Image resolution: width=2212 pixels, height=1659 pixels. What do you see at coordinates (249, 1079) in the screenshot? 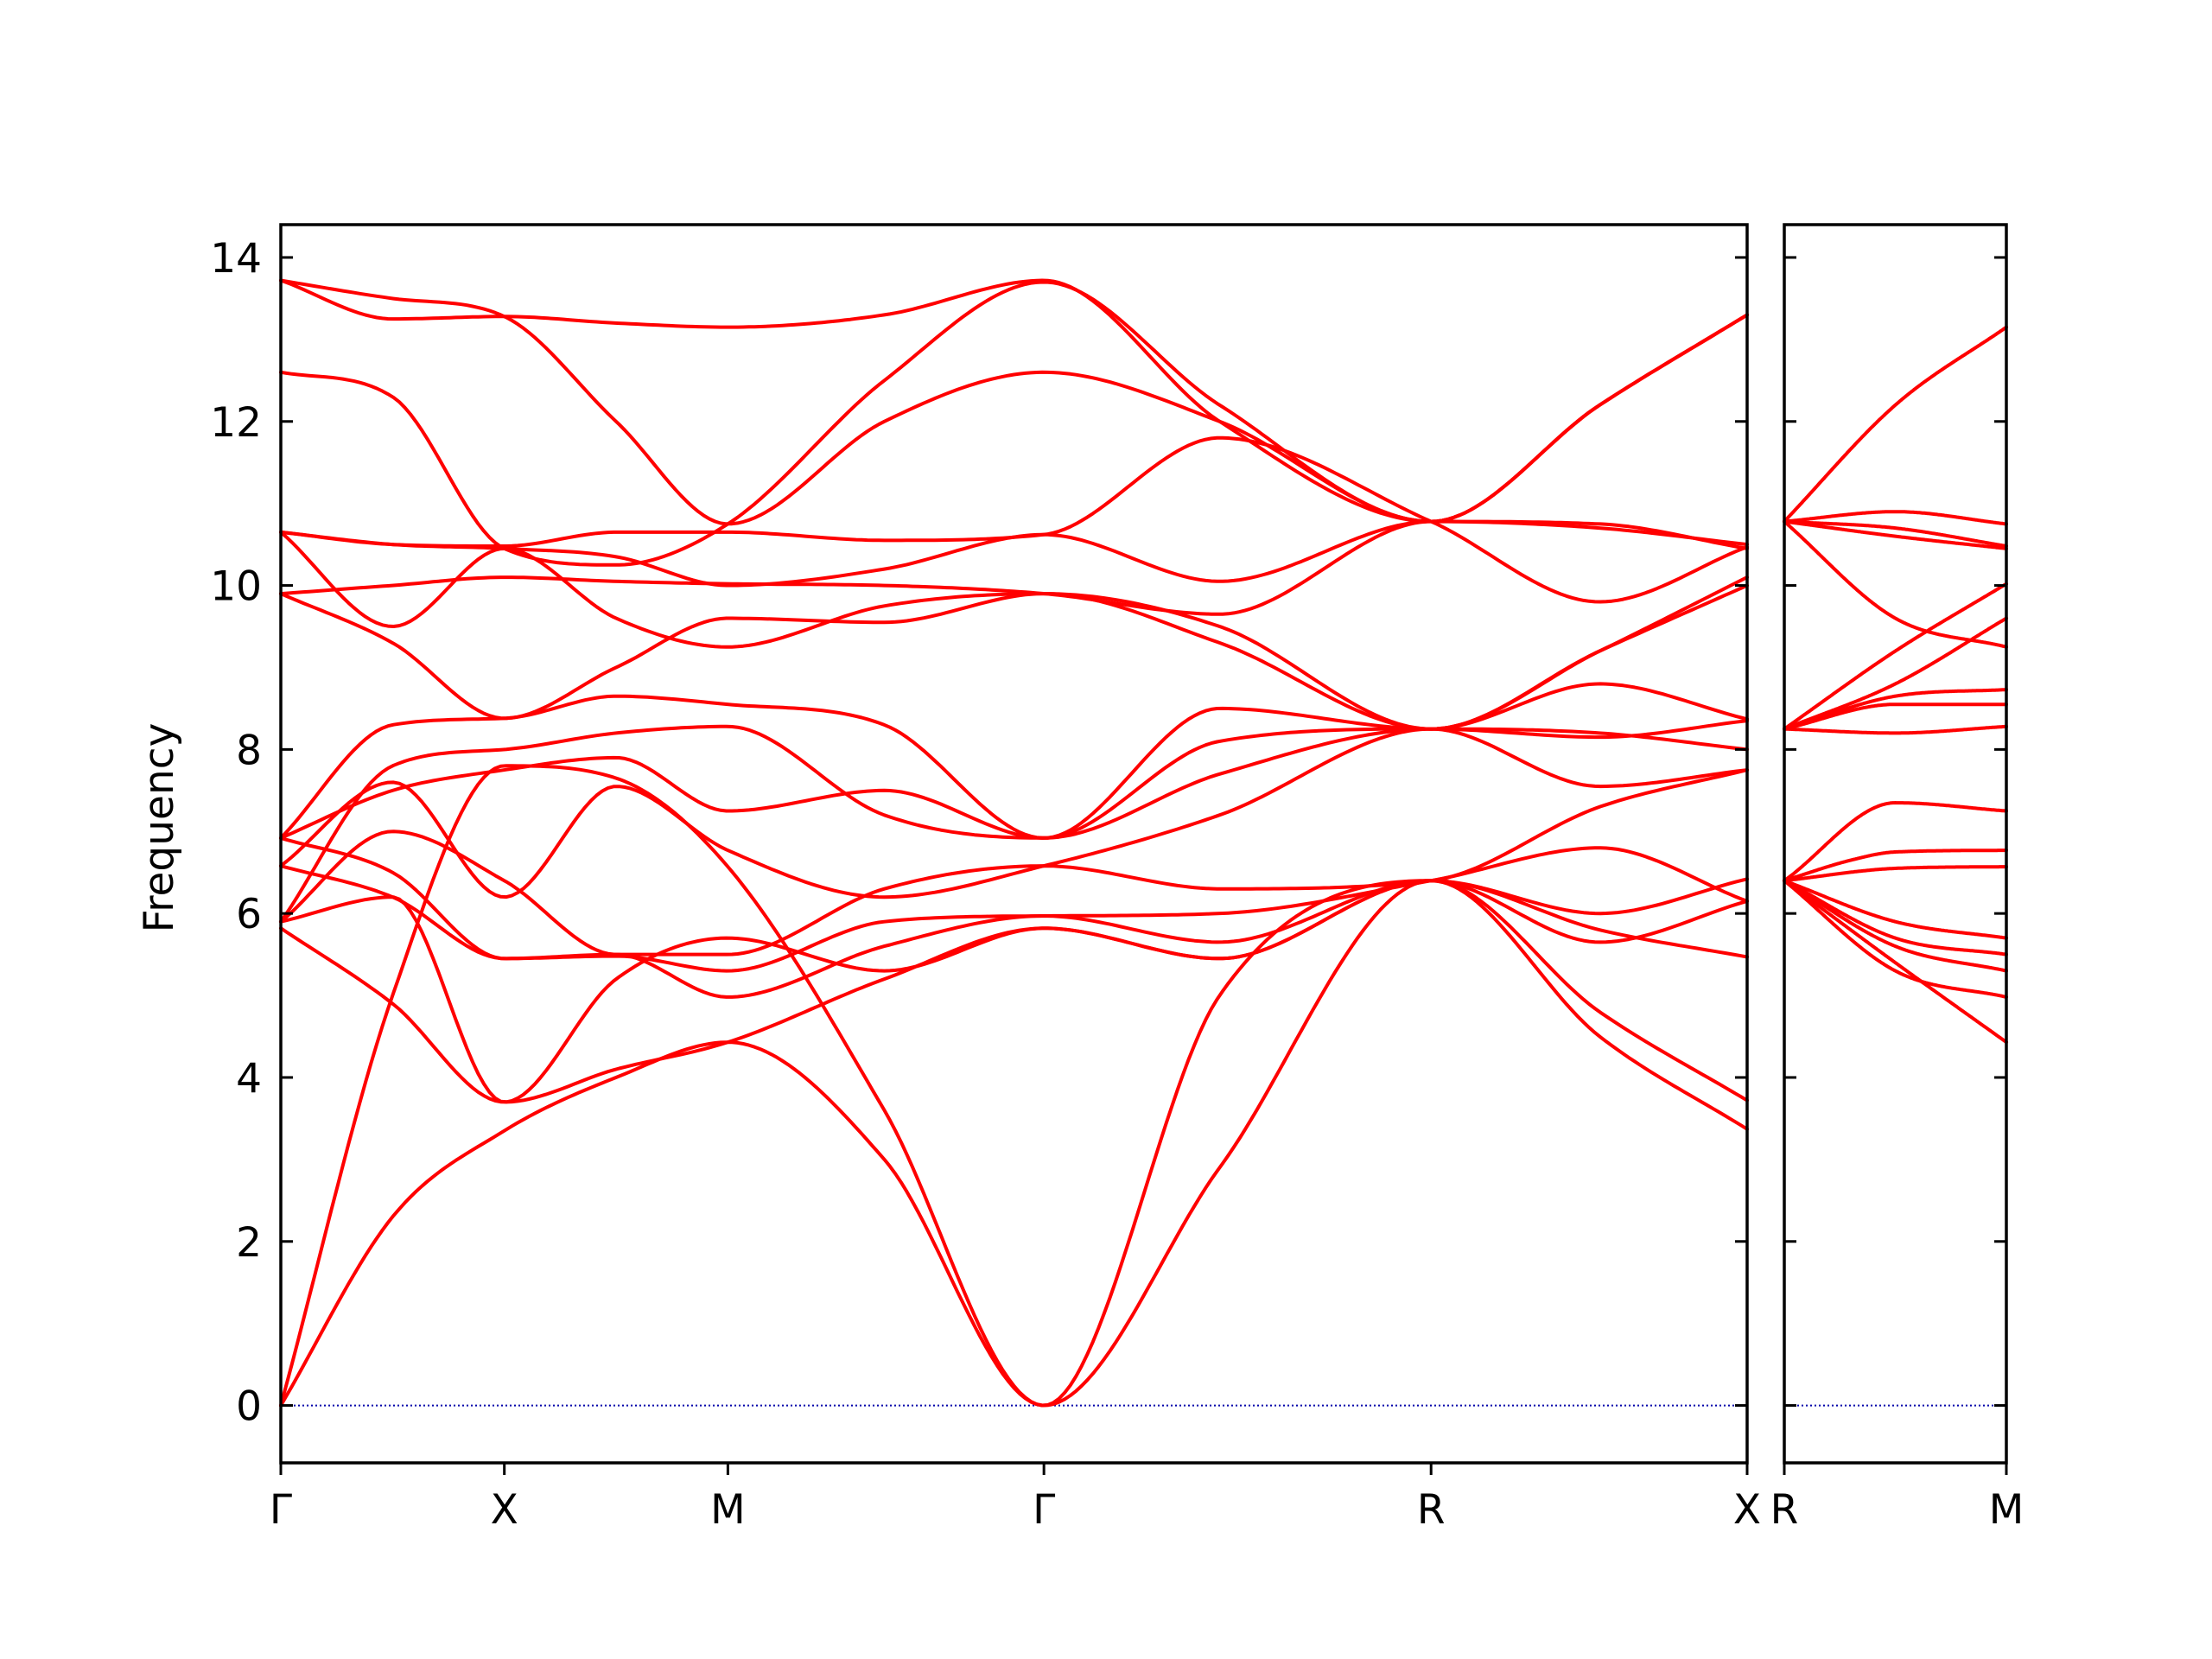
I see `y-tick-label: 4` at bounding box center [249, 1079].